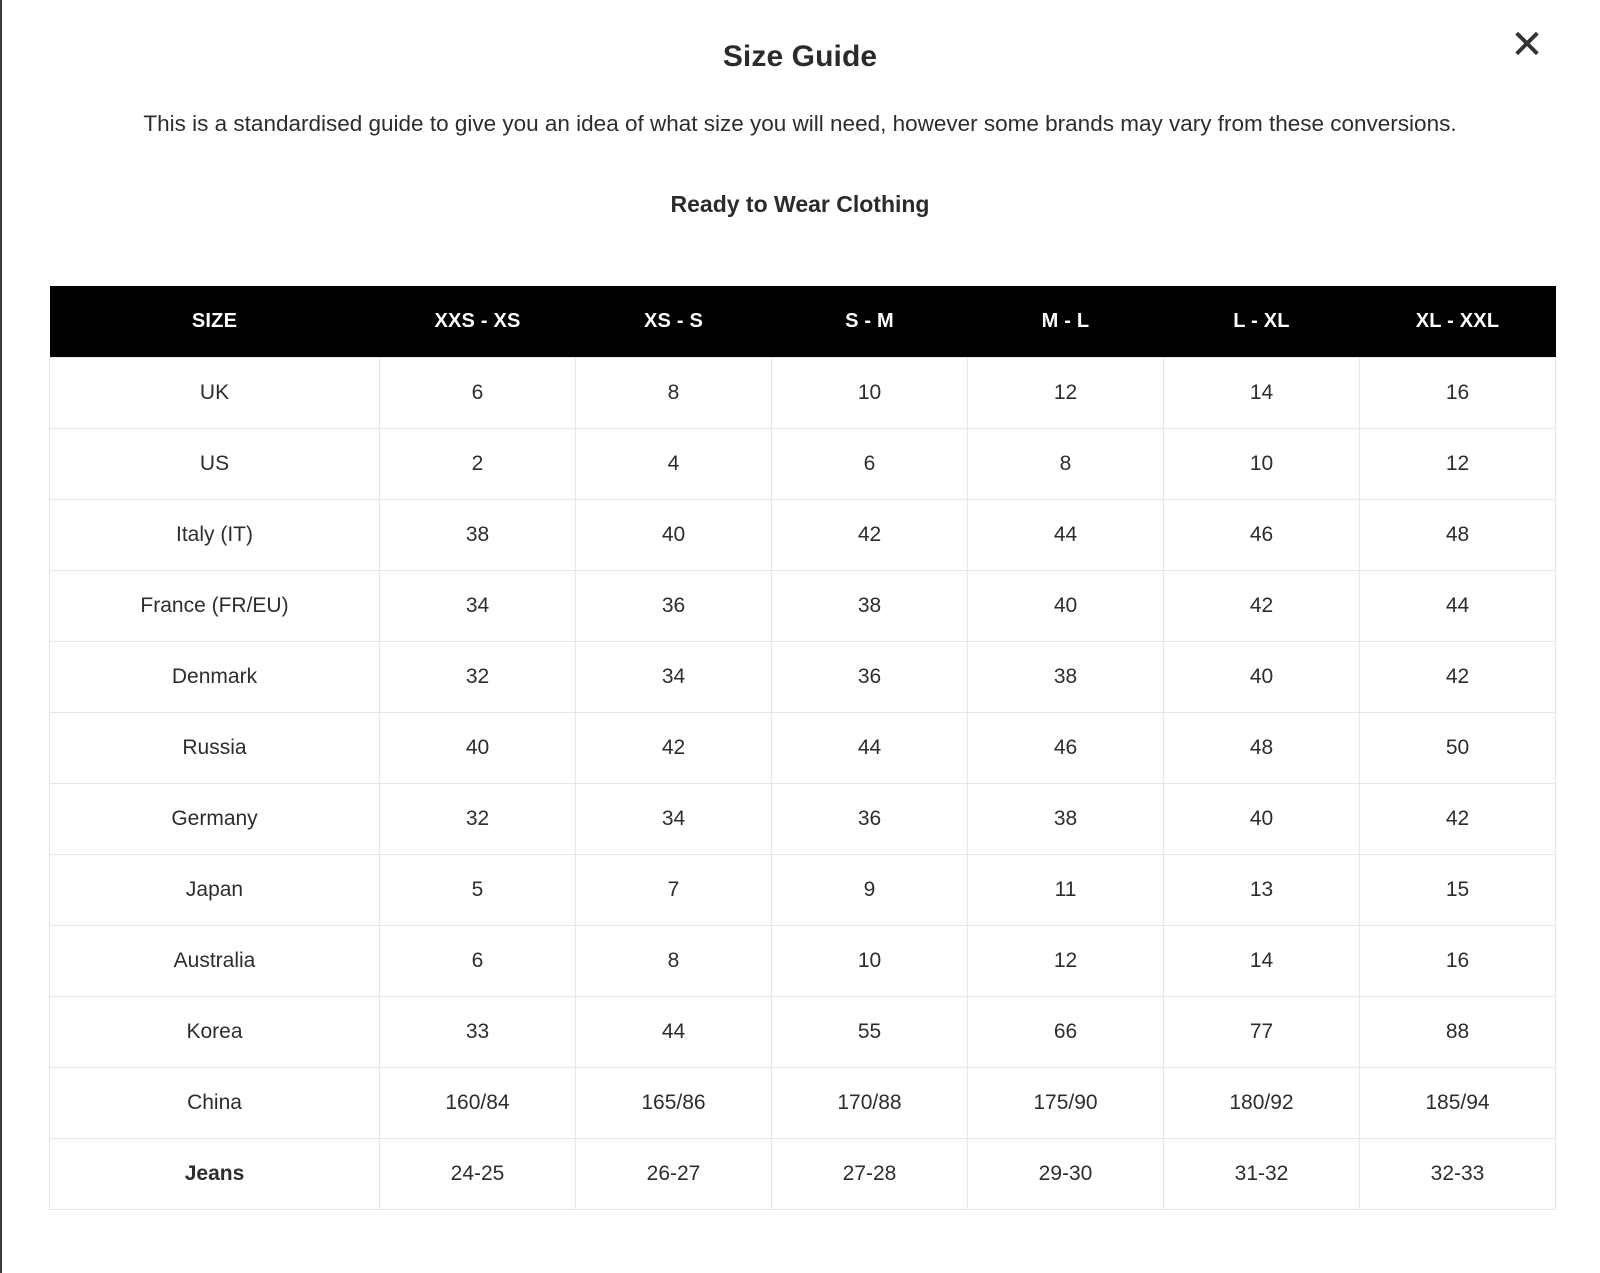 The height and width of the screenshot is (1273, 1600). What do you see at coordinates (673, 890) in the screenshot?
I see `table-cell: 7` at bounding box center [673, 890].